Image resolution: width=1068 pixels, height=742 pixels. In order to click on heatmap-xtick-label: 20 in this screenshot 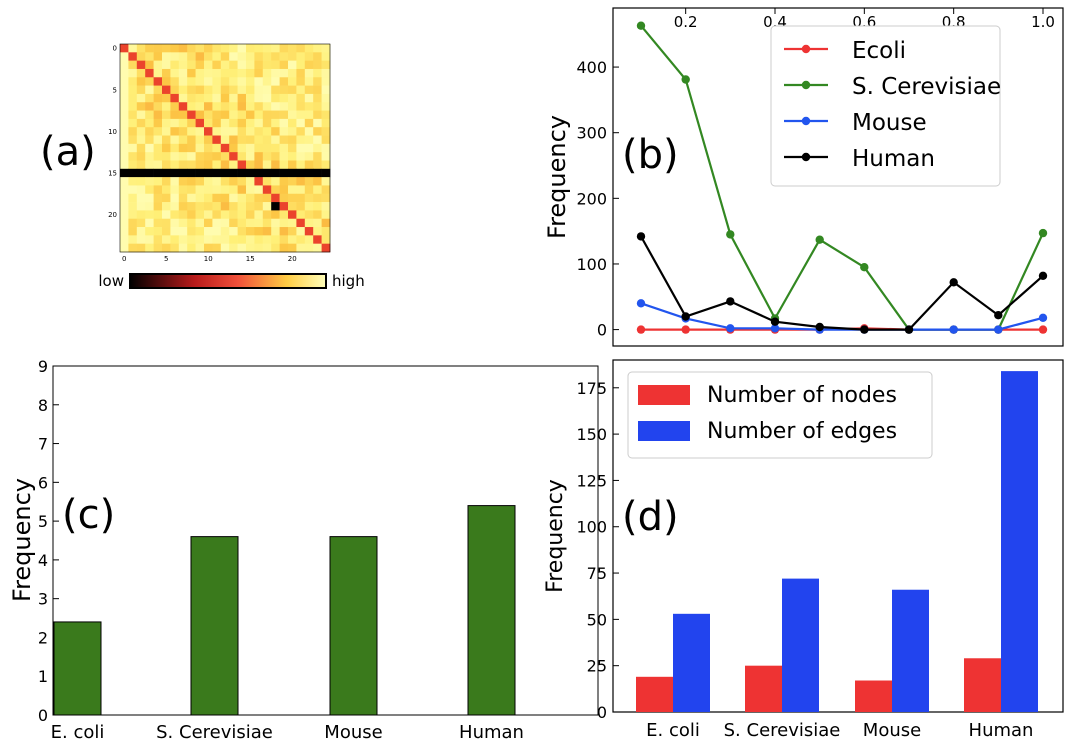, I will do `click(292, 259)`.